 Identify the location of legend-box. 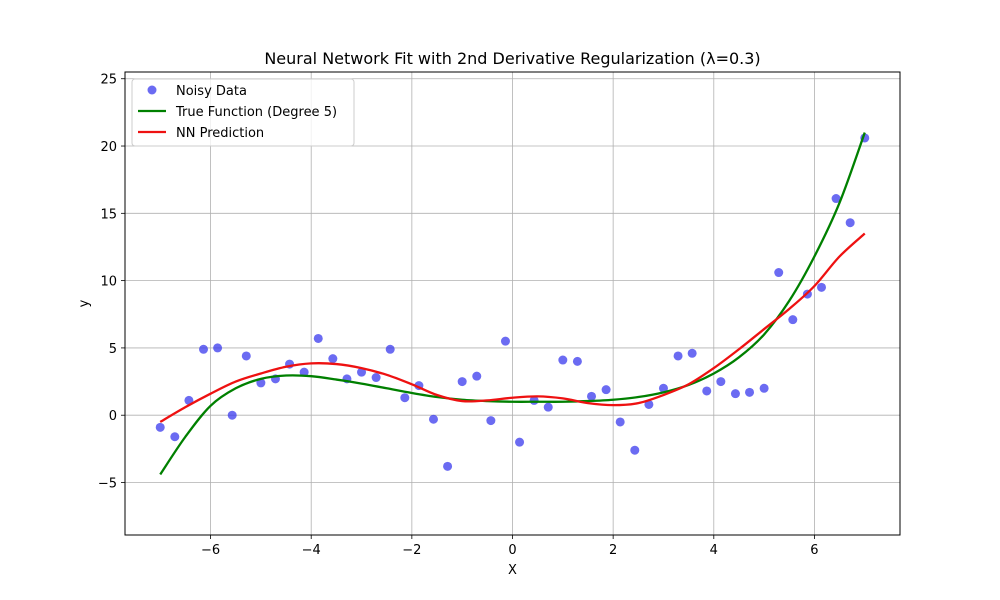
(243, 112).